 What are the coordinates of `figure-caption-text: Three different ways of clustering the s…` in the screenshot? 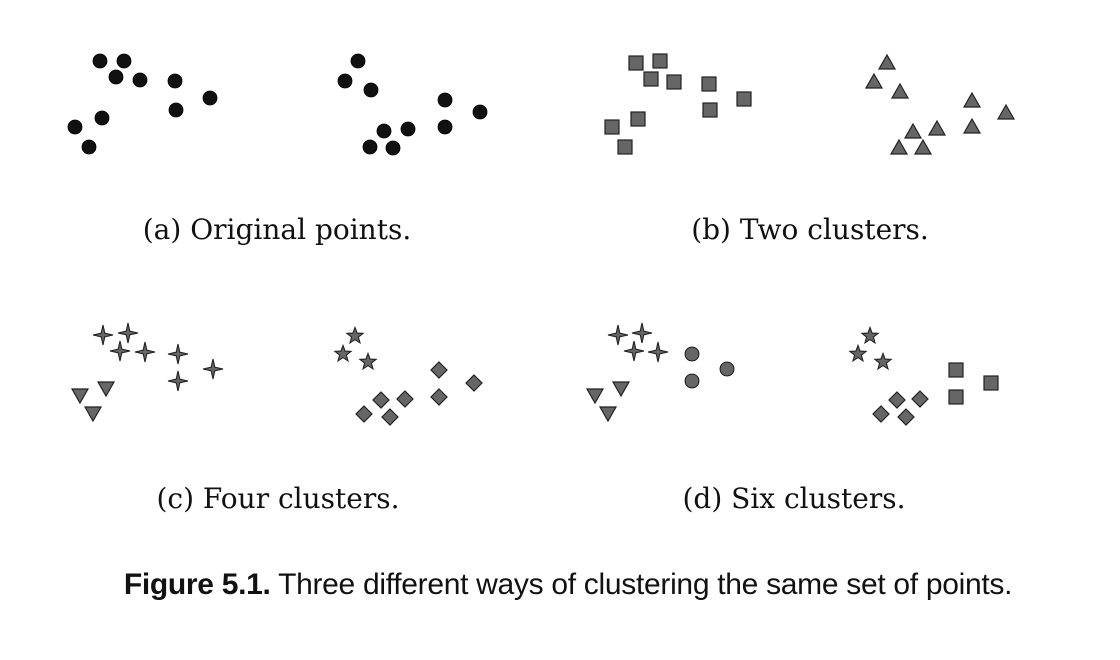 It's located at (645, 584).